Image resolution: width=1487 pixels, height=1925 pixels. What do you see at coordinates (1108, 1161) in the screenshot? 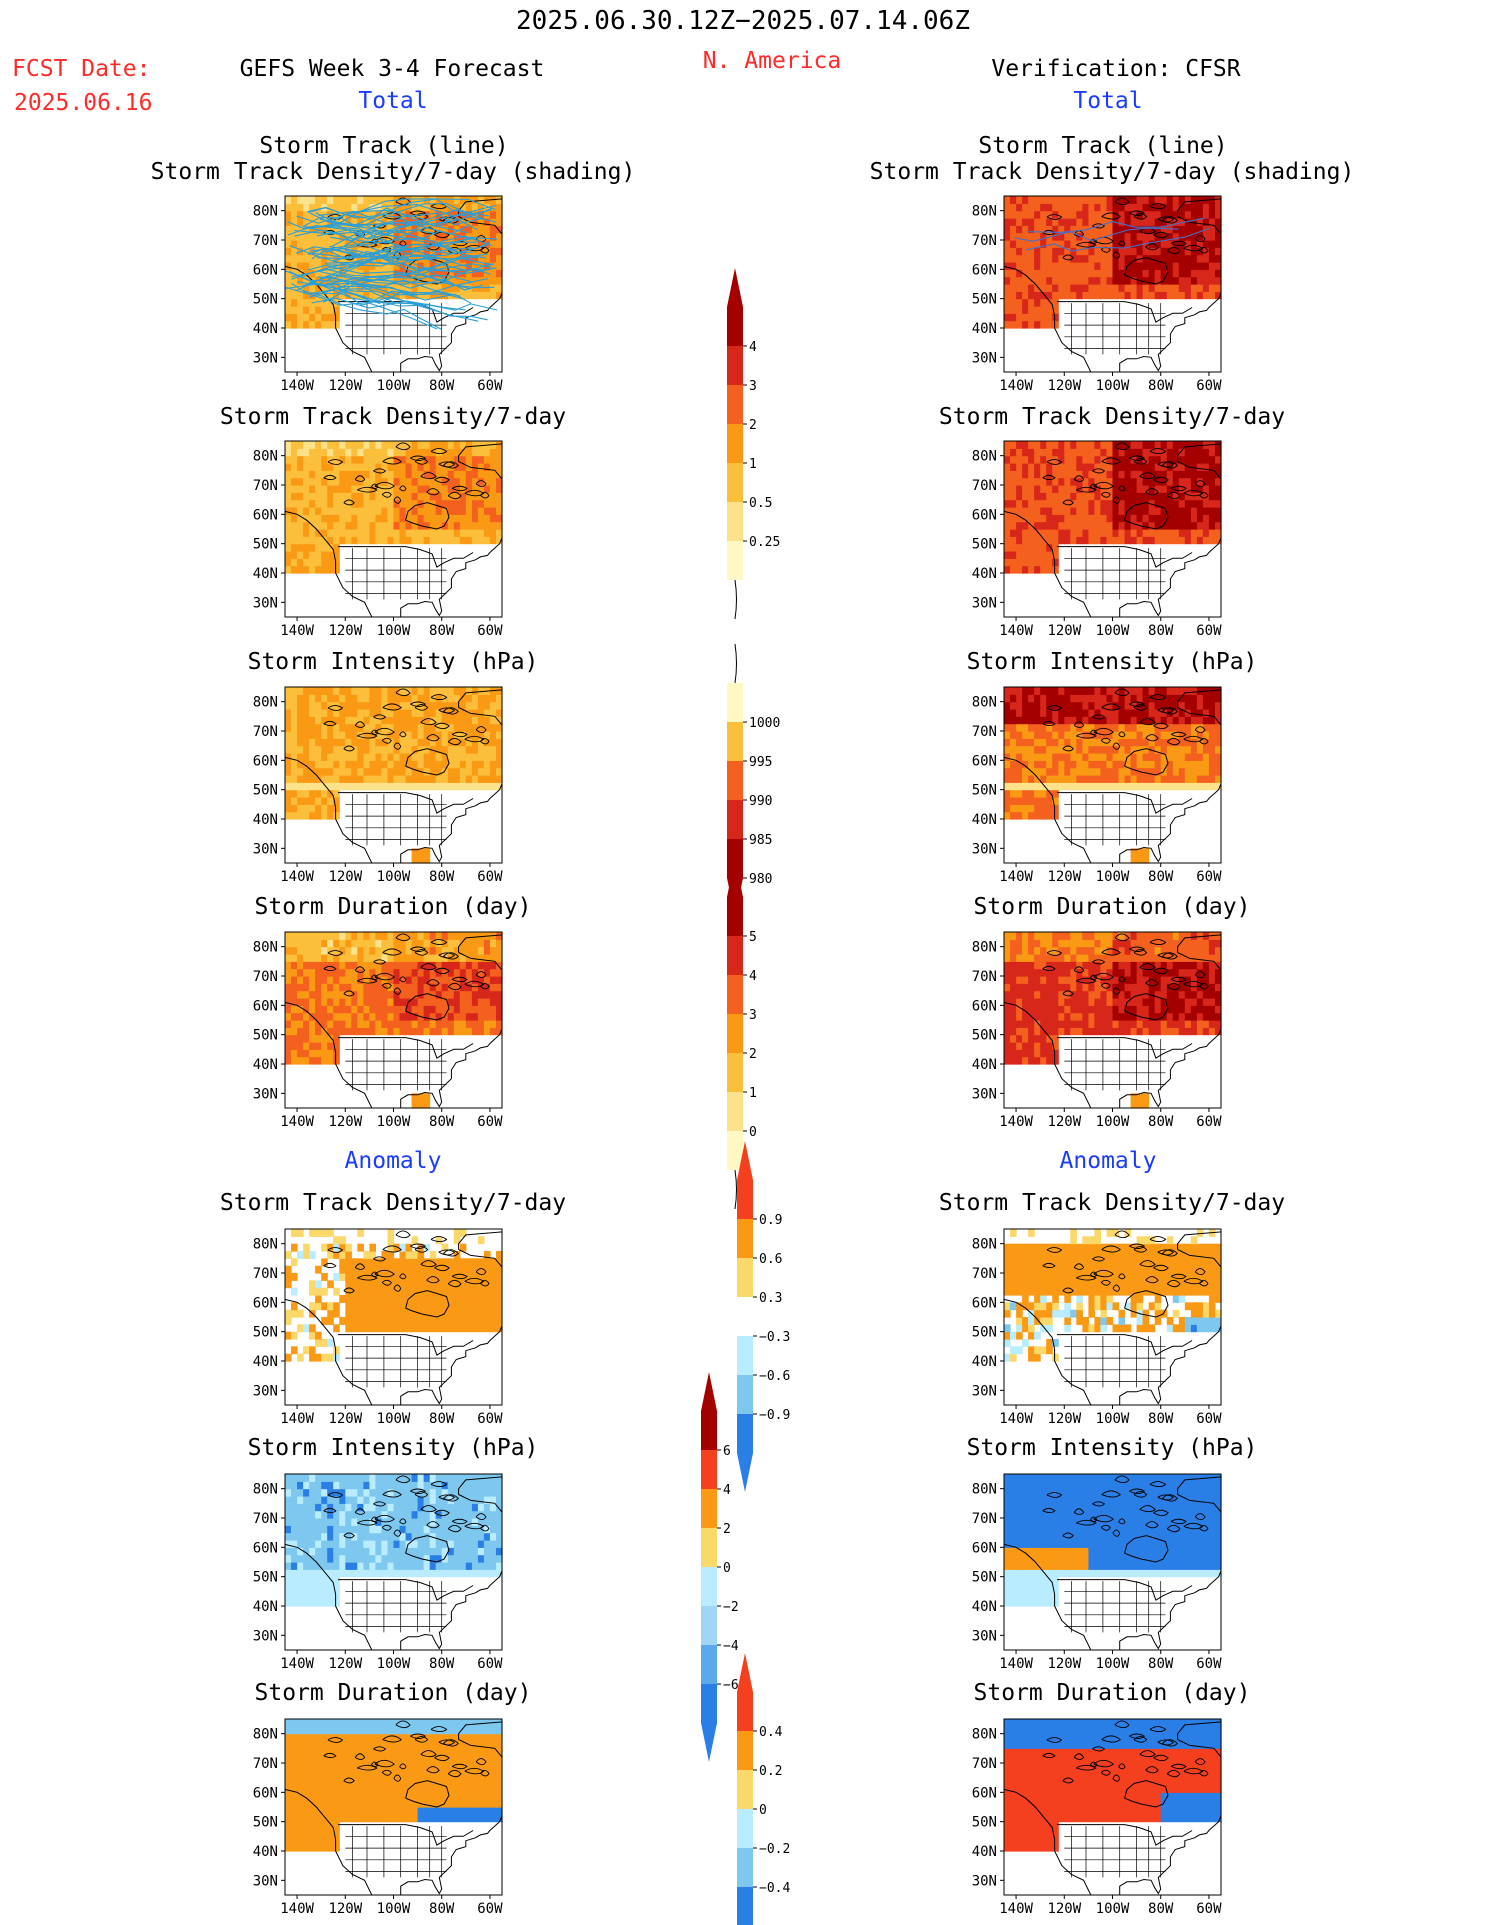
I see `verification-anomaly-label: Anomaly` at bounding box center [1108, 1161].